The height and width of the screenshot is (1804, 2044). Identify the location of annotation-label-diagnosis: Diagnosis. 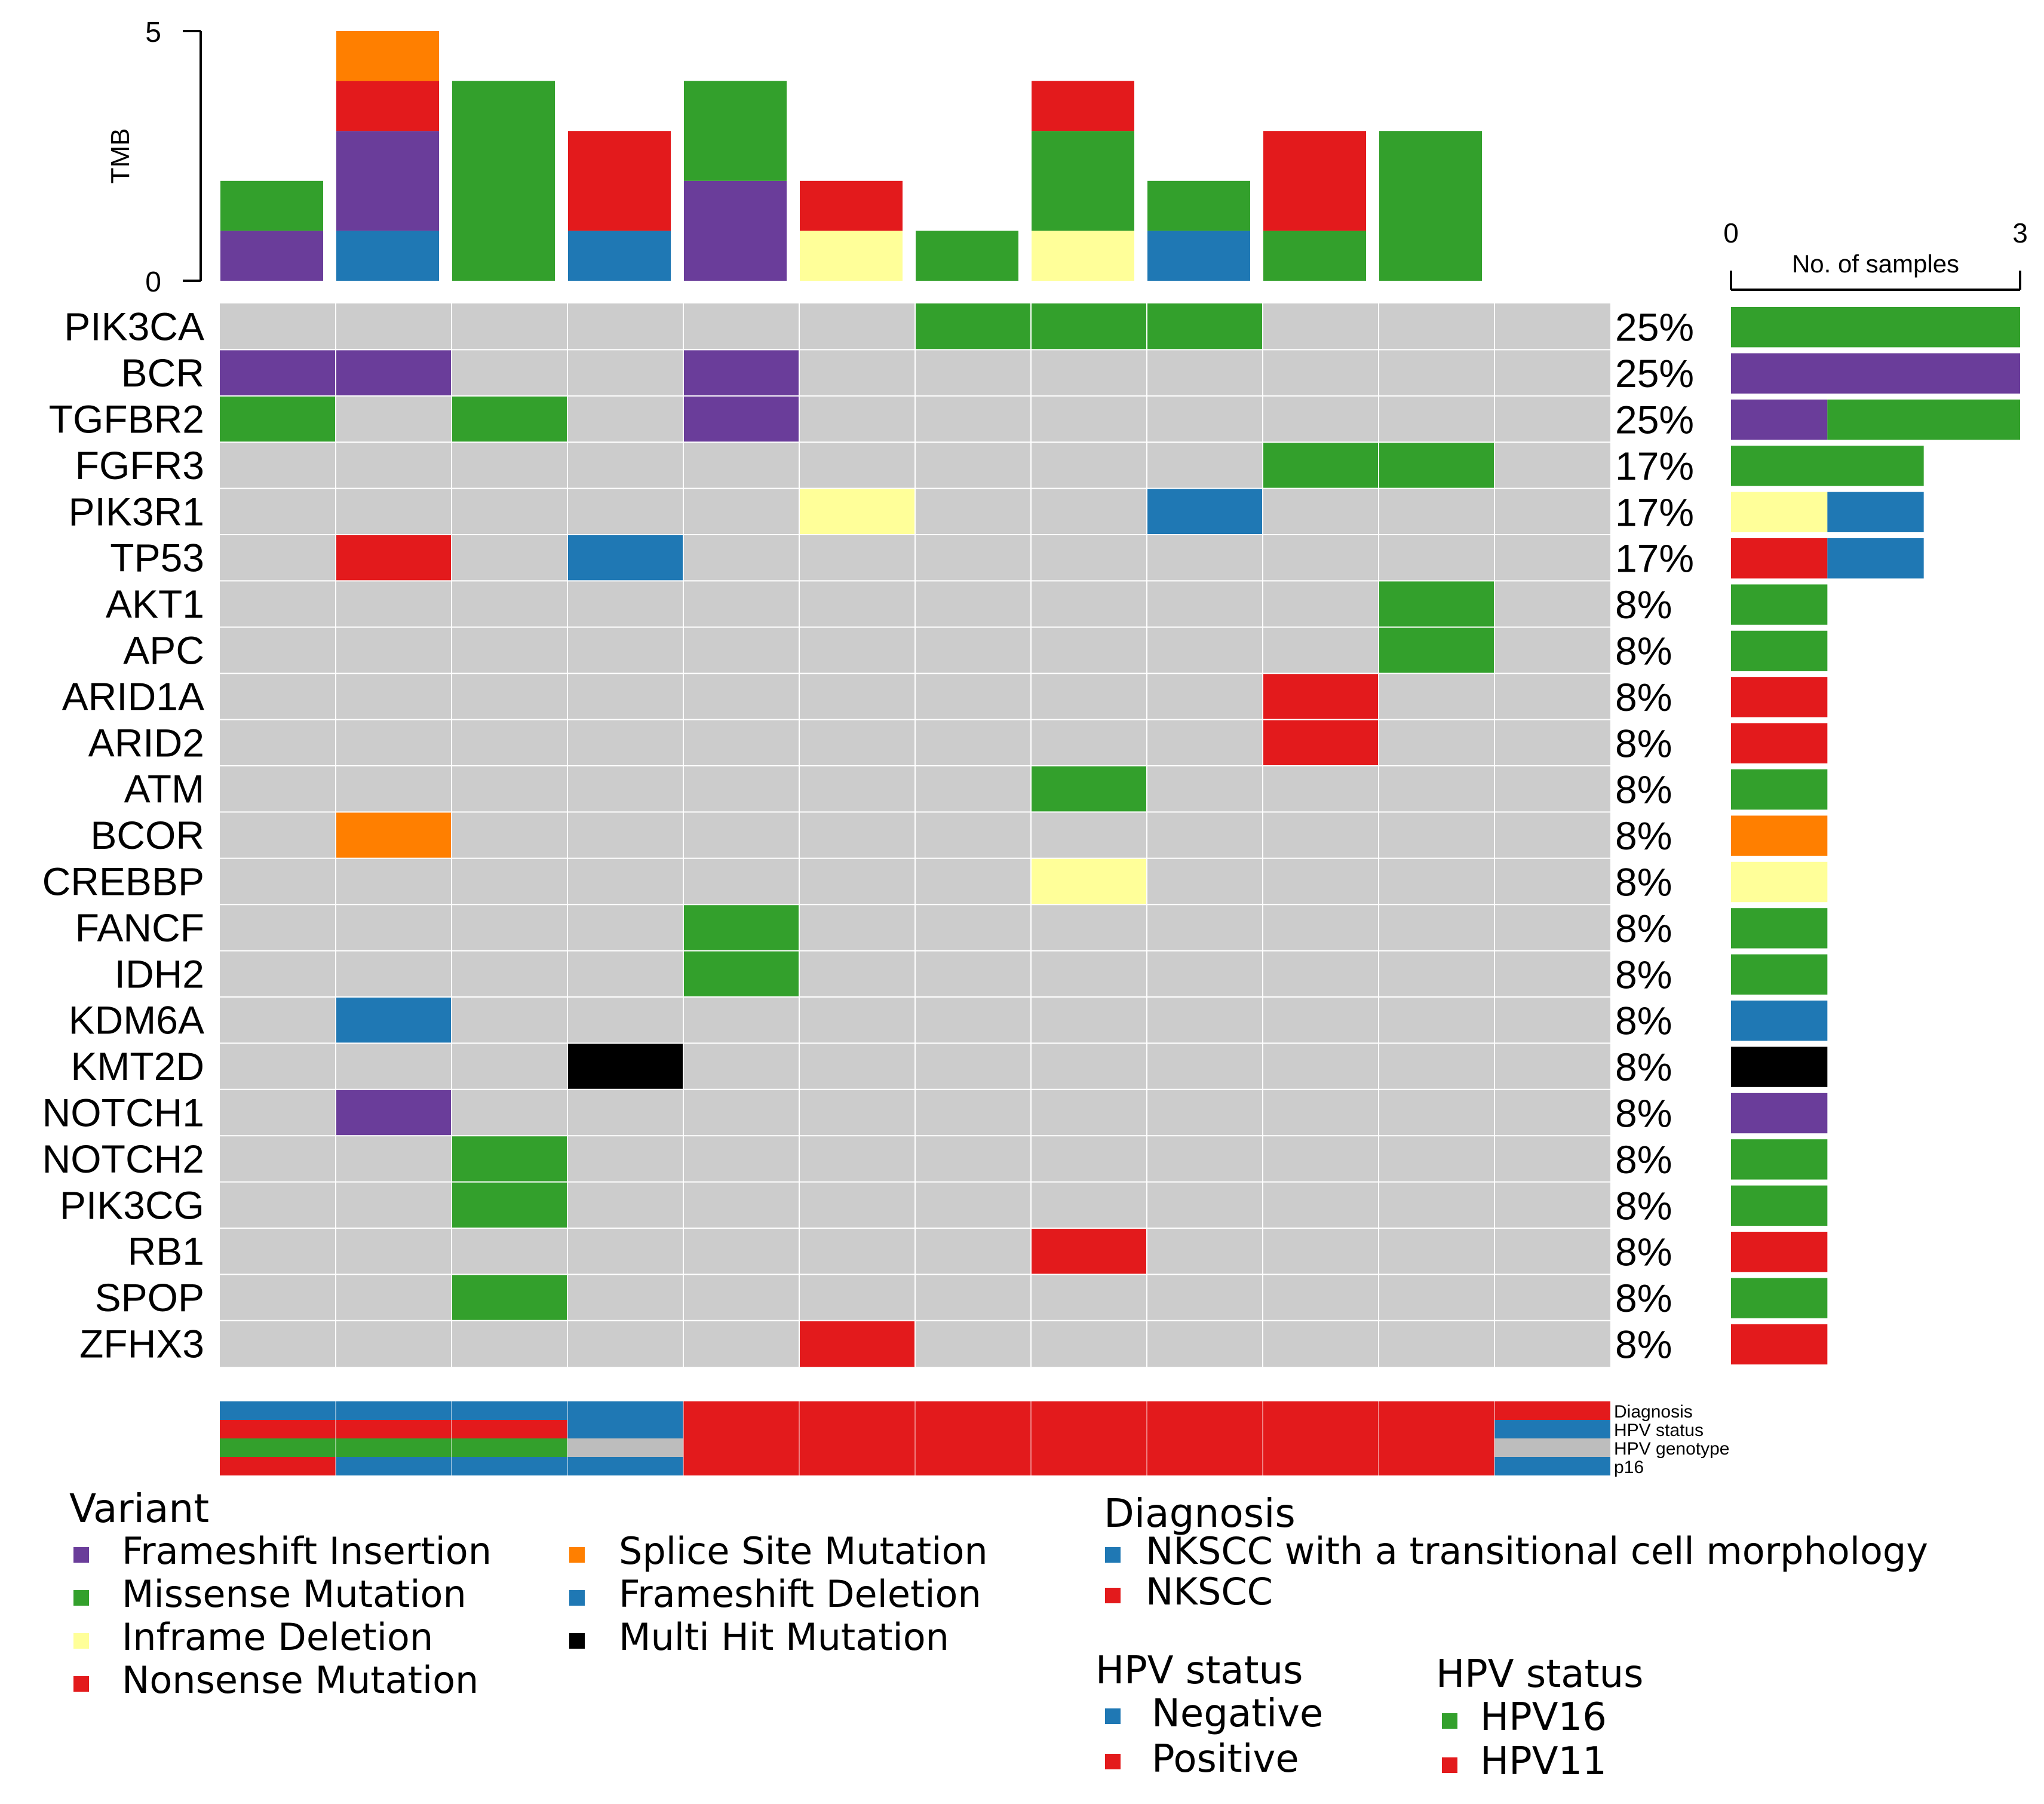
(1653, 1412).